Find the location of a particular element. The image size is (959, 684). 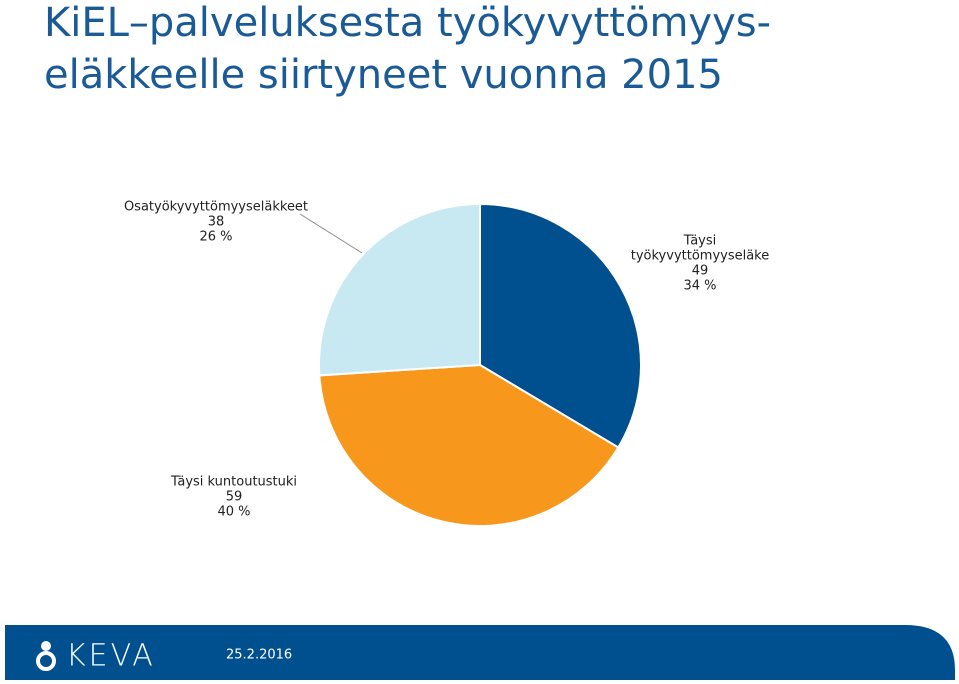

slice-label: Osatyökyvyttömyyseläkkeet is located at coordinates (216, 207).